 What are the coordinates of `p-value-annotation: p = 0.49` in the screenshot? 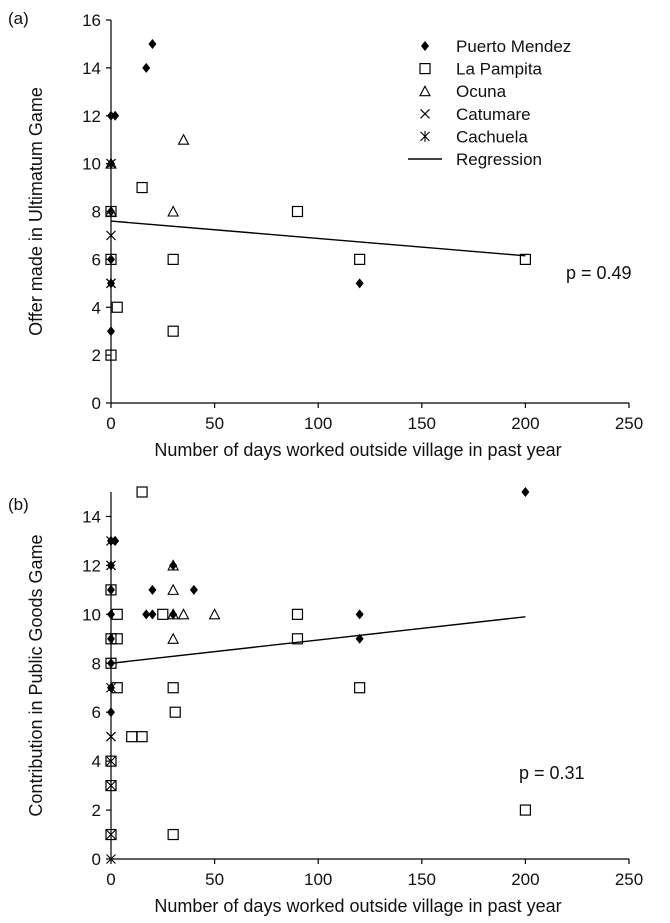 It's located at (599, 273).